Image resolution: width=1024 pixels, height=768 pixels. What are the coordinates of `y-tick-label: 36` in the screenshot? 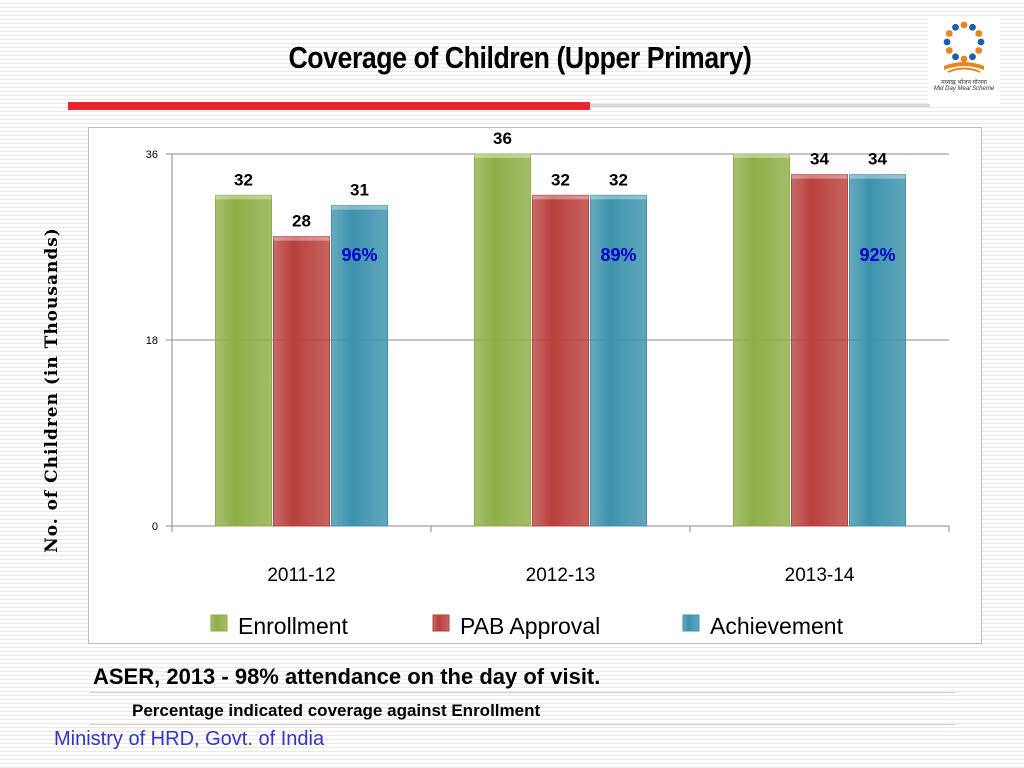 It's located at (152, 155).